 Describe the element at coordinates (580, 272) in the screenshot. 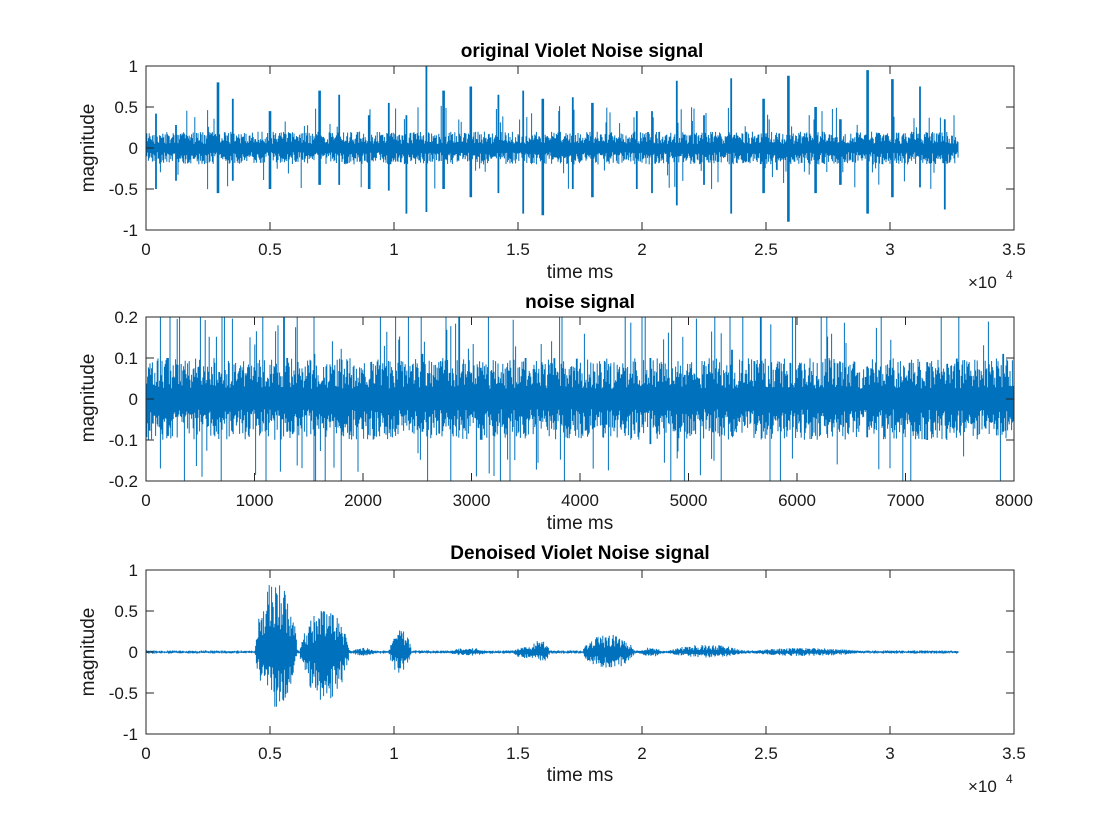

I see `subplot-1-xlabel: time ms` at that location.